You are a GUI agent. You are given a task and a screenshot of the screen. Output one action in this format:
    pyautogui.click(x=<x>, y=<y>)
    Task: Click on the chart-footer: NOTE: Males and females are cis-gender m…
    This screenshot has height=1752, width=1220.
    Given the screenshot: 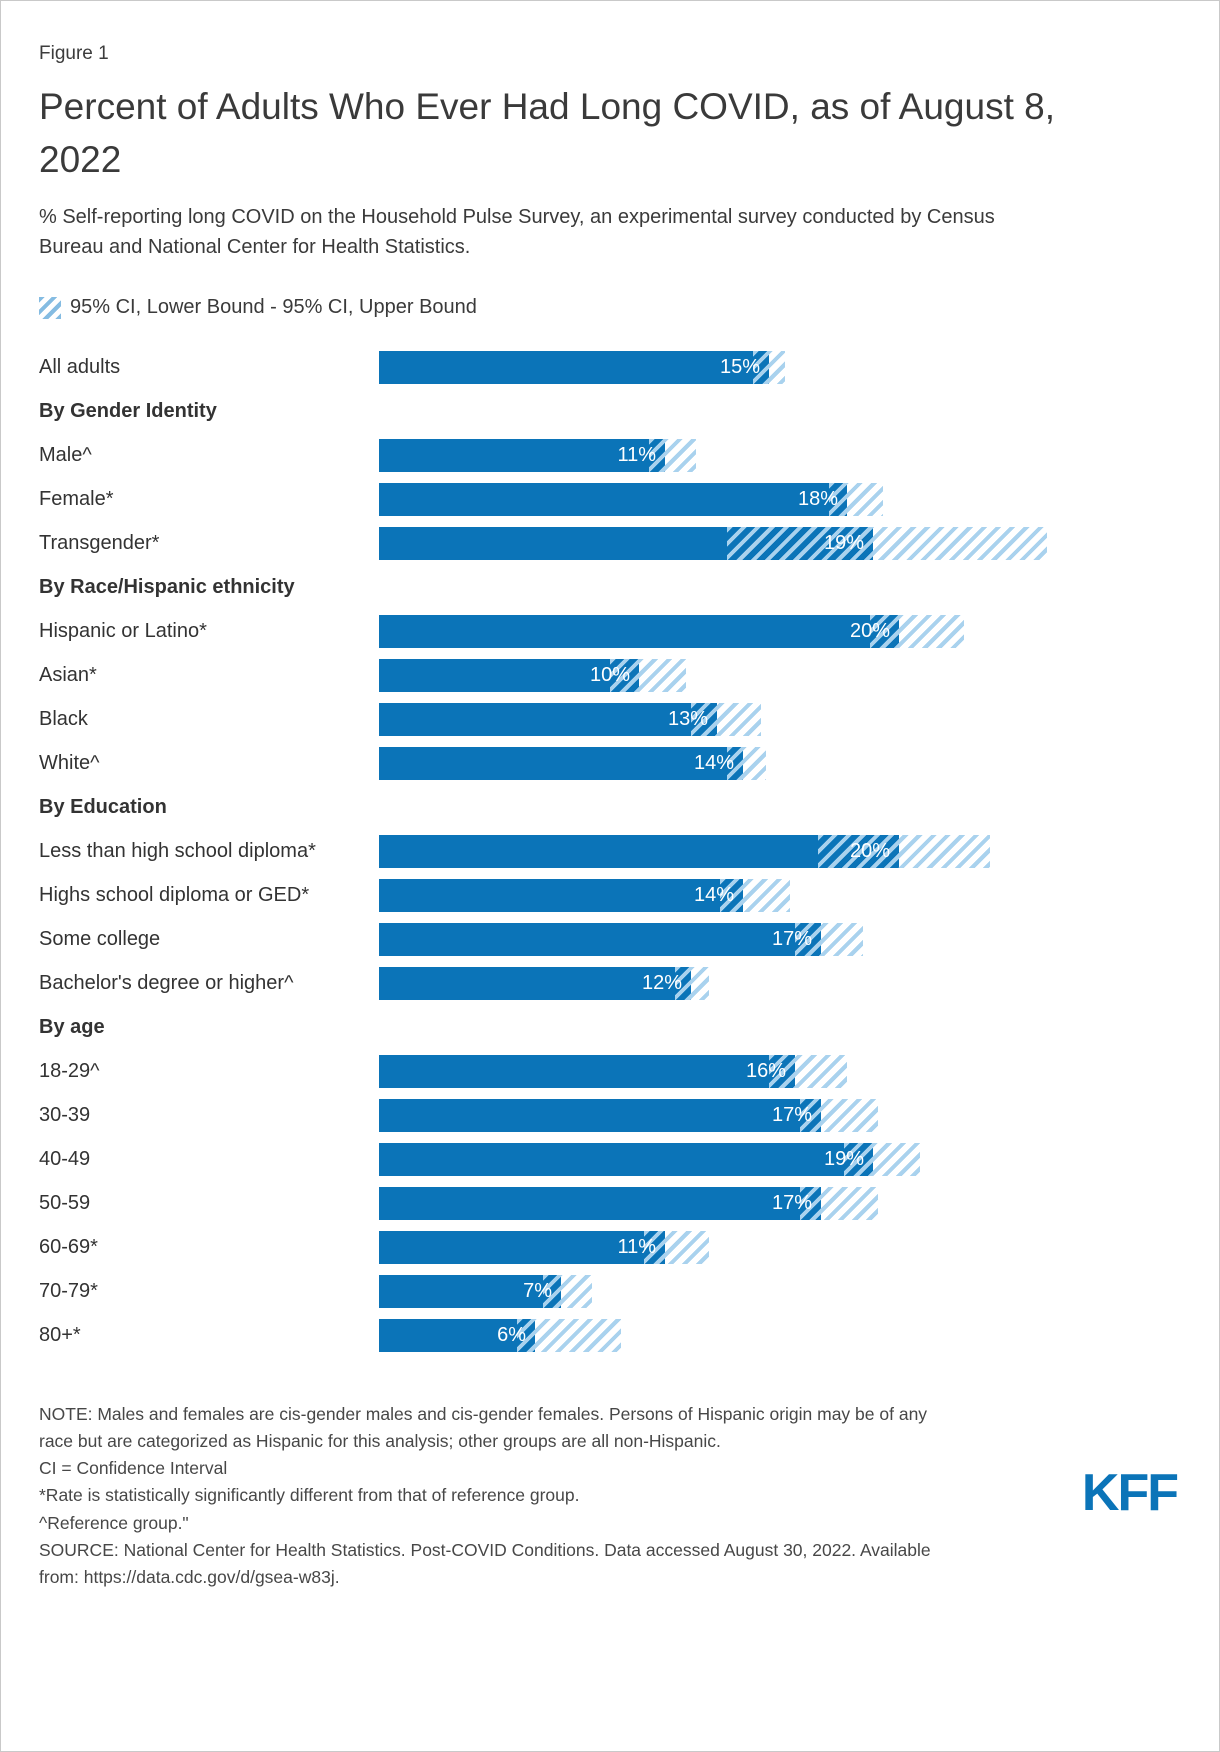 What is the action you would take?
    pyautogui.click(x=610, y=1496)
    